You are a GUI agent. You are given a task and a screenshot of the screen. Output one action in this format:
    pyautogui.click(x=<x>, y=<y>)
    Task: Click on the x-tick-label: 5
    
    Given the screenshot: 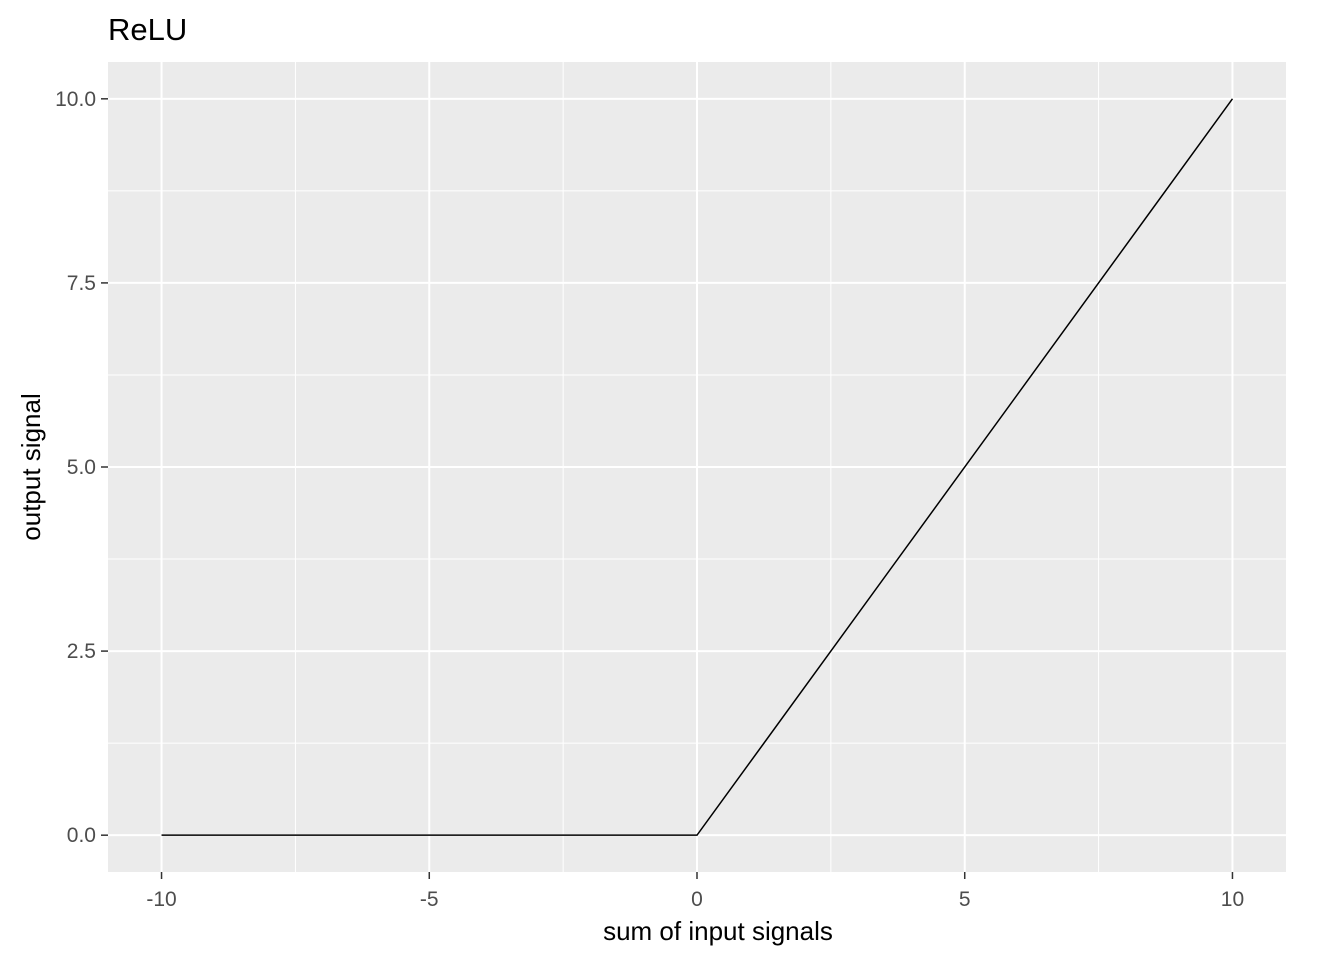 What is the action you would take?
    pyautogui.click(x=965, y=899)
    